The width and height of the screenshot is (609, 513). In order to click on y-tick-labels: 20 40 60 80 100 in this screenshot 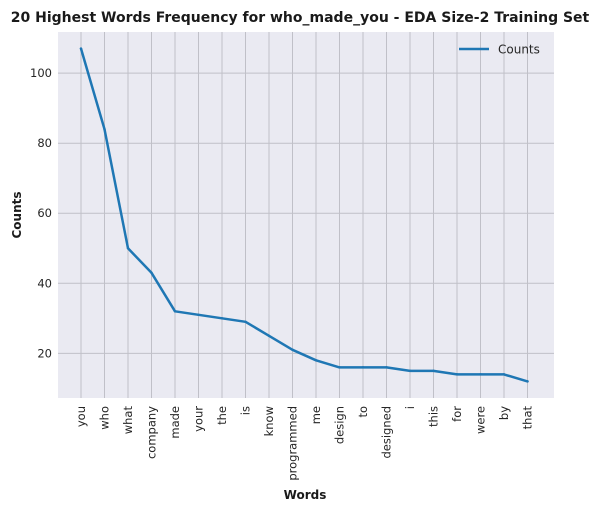, I will do `click(41, 213)`.